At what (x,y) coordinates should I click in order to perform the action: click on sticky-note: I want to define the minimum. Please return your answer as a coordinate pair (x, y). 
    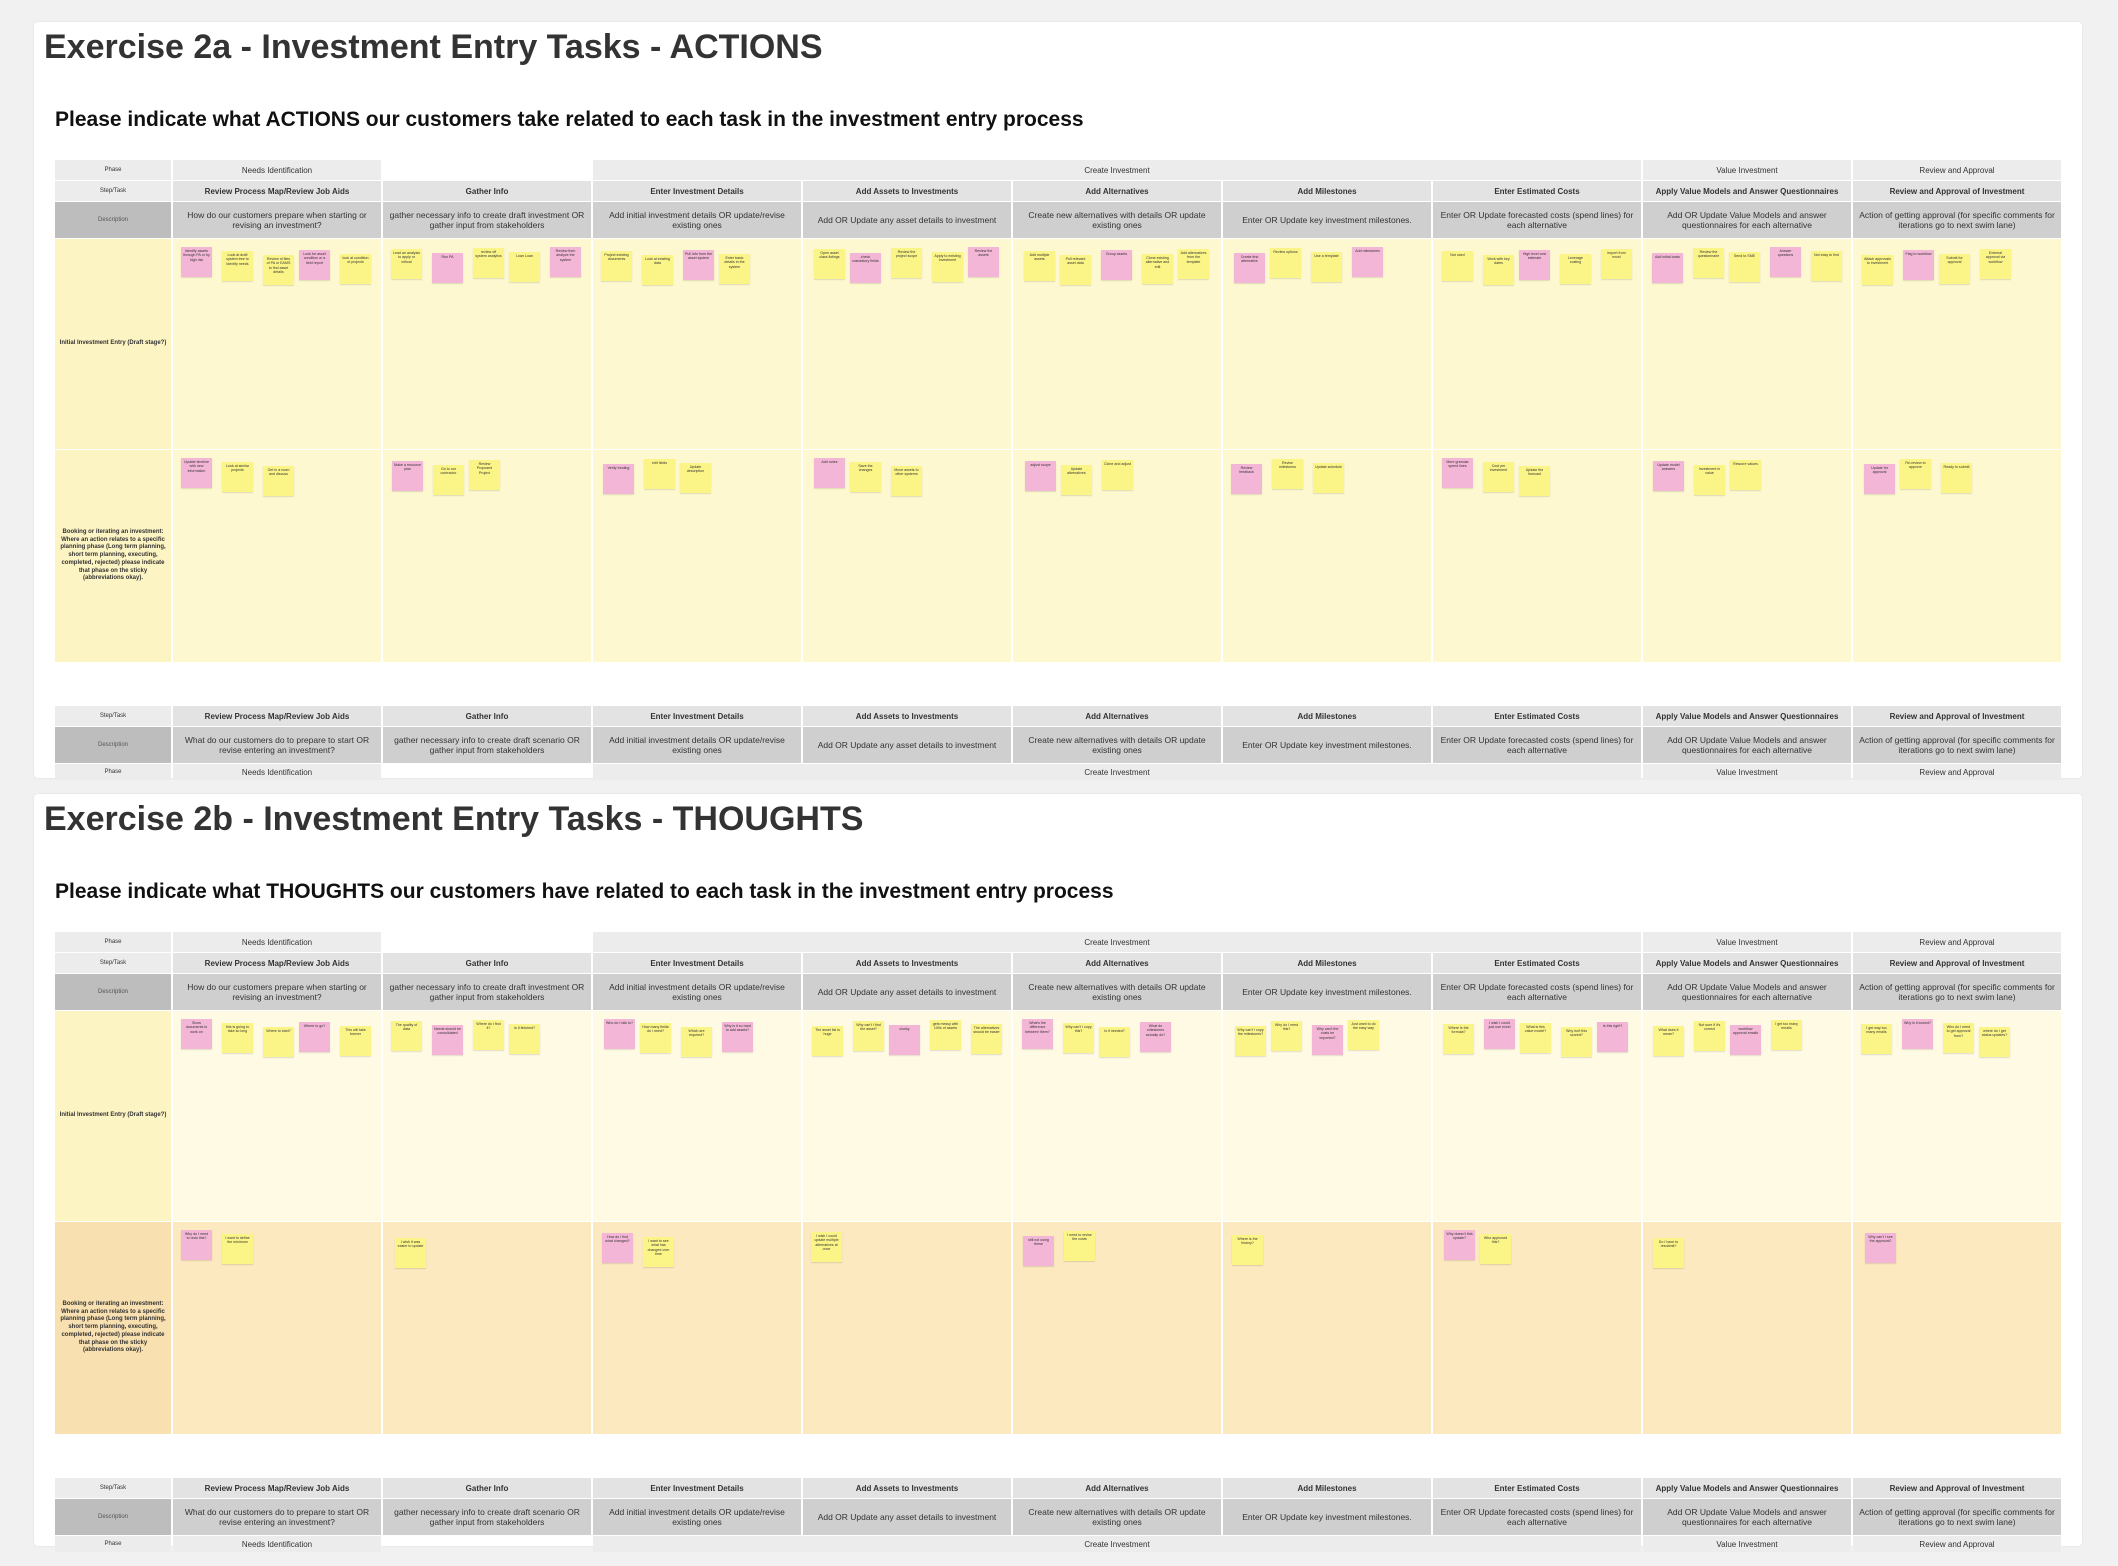
    Looking at the image, I should click on (237, 1249).